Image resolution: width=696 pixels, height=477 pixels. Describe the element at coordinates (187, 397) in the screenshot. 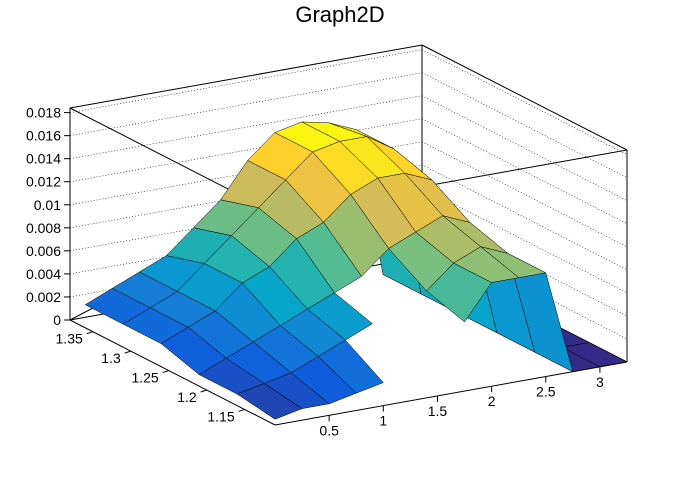

I see `y-tick-label: 1.2` at that location.